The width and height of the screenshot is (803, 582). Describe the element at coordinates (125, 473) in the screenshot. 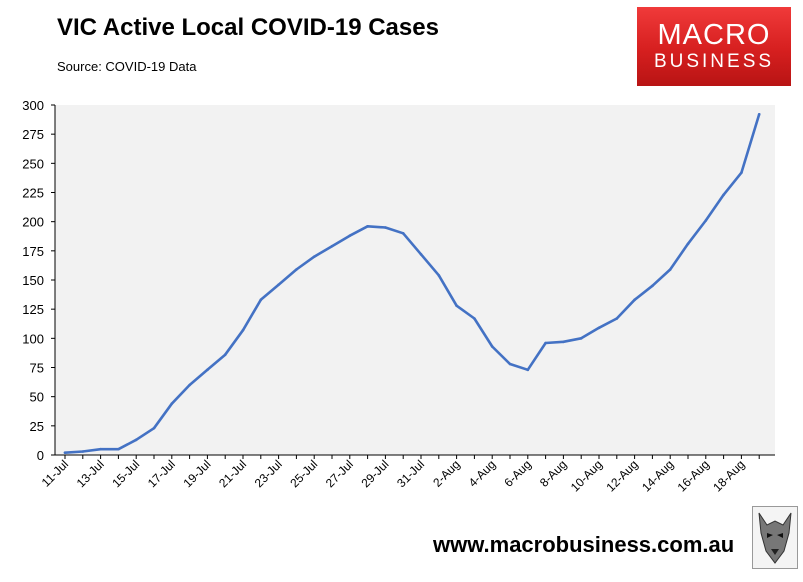

I see `x-tick-label: 15-Jul` at that location.